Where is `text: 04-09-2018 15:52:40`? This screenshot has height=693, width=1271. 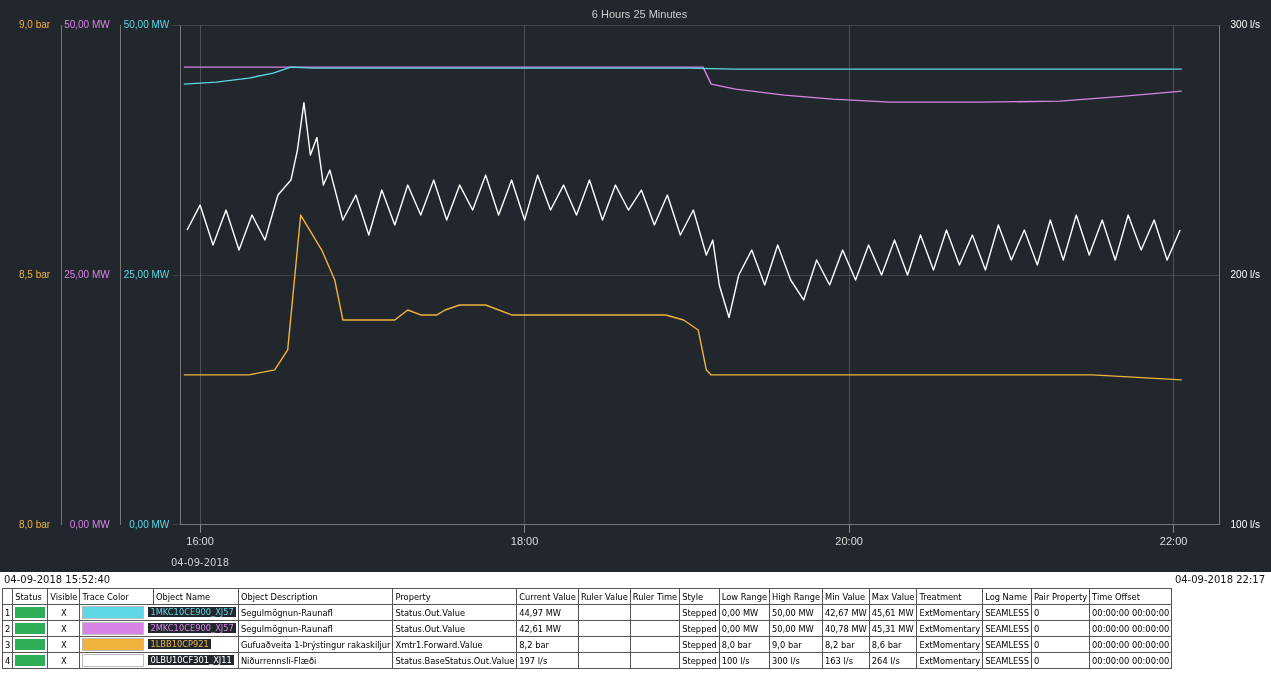 text: 04-09-2018 15:52:40 is located at coordinates (57, 579).